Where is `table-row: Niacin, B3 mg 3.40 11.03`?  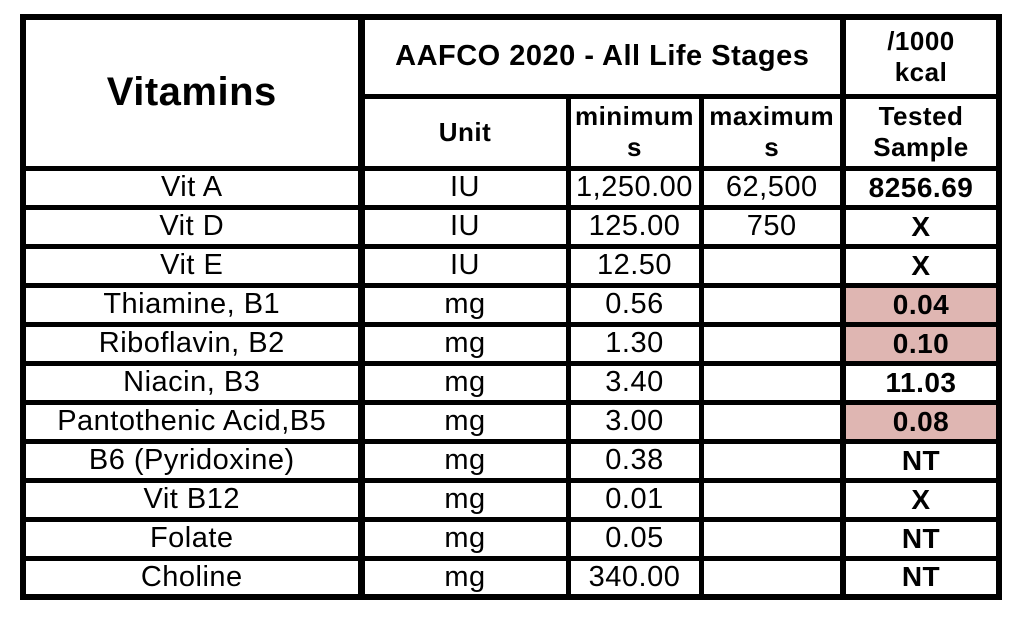 table-row: Niacin, B3 mg 3.40 11.03 is located at coordinates (511, 382).